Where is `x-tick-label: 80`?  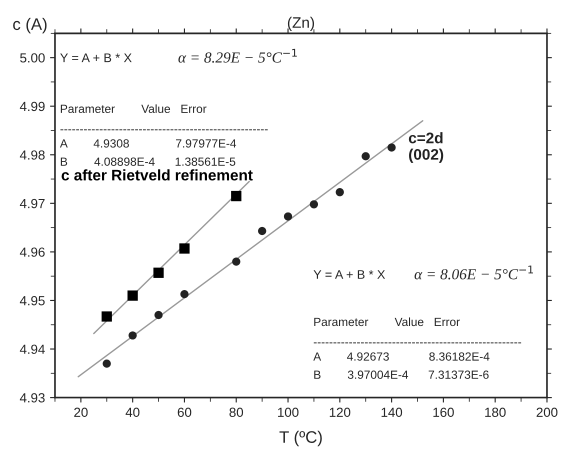 x-tick-label: 80 is located at coordinates (236, 413).